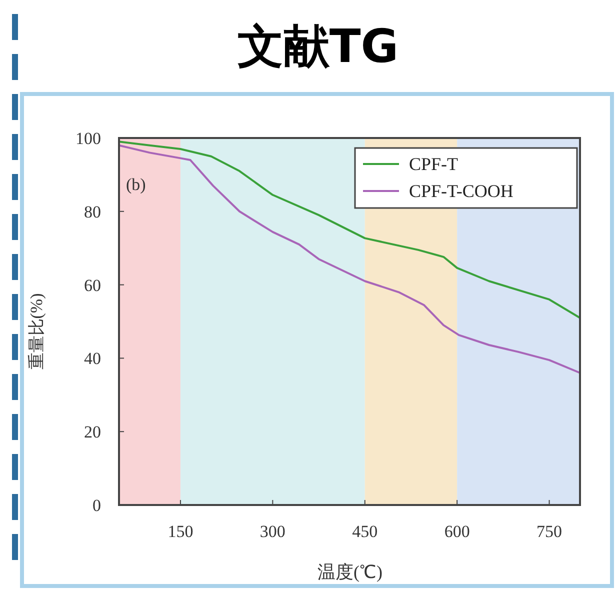  Describe the element at coordinates (92, 285) in the screenshot. I see `y-tick-label: 60` at that location.